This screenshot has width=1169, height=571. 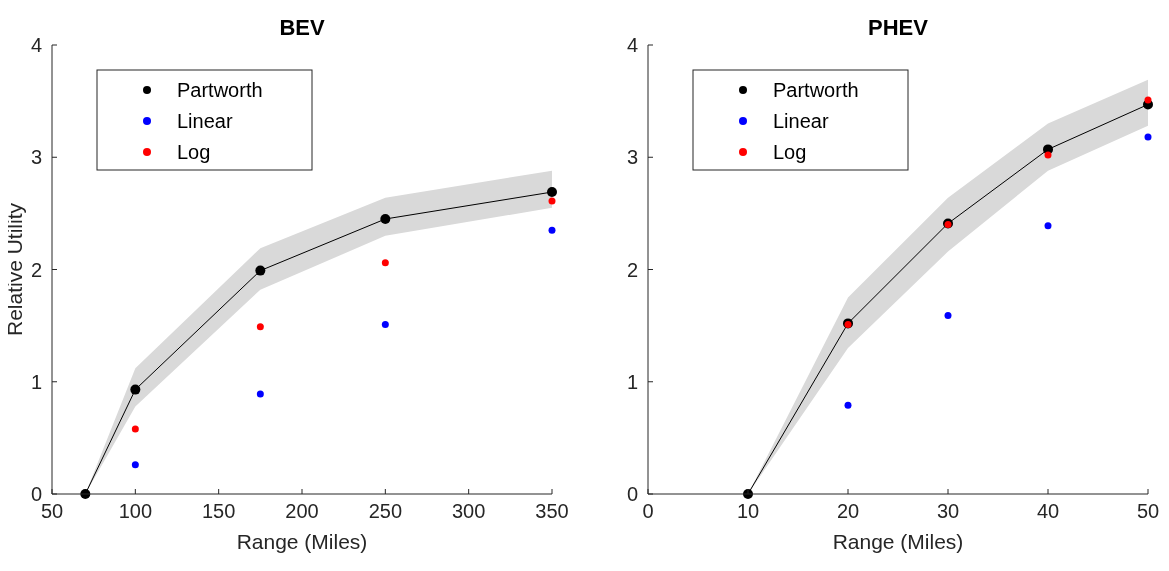 I want to click on x-tick-label: 300, so click(x=468, y=511).